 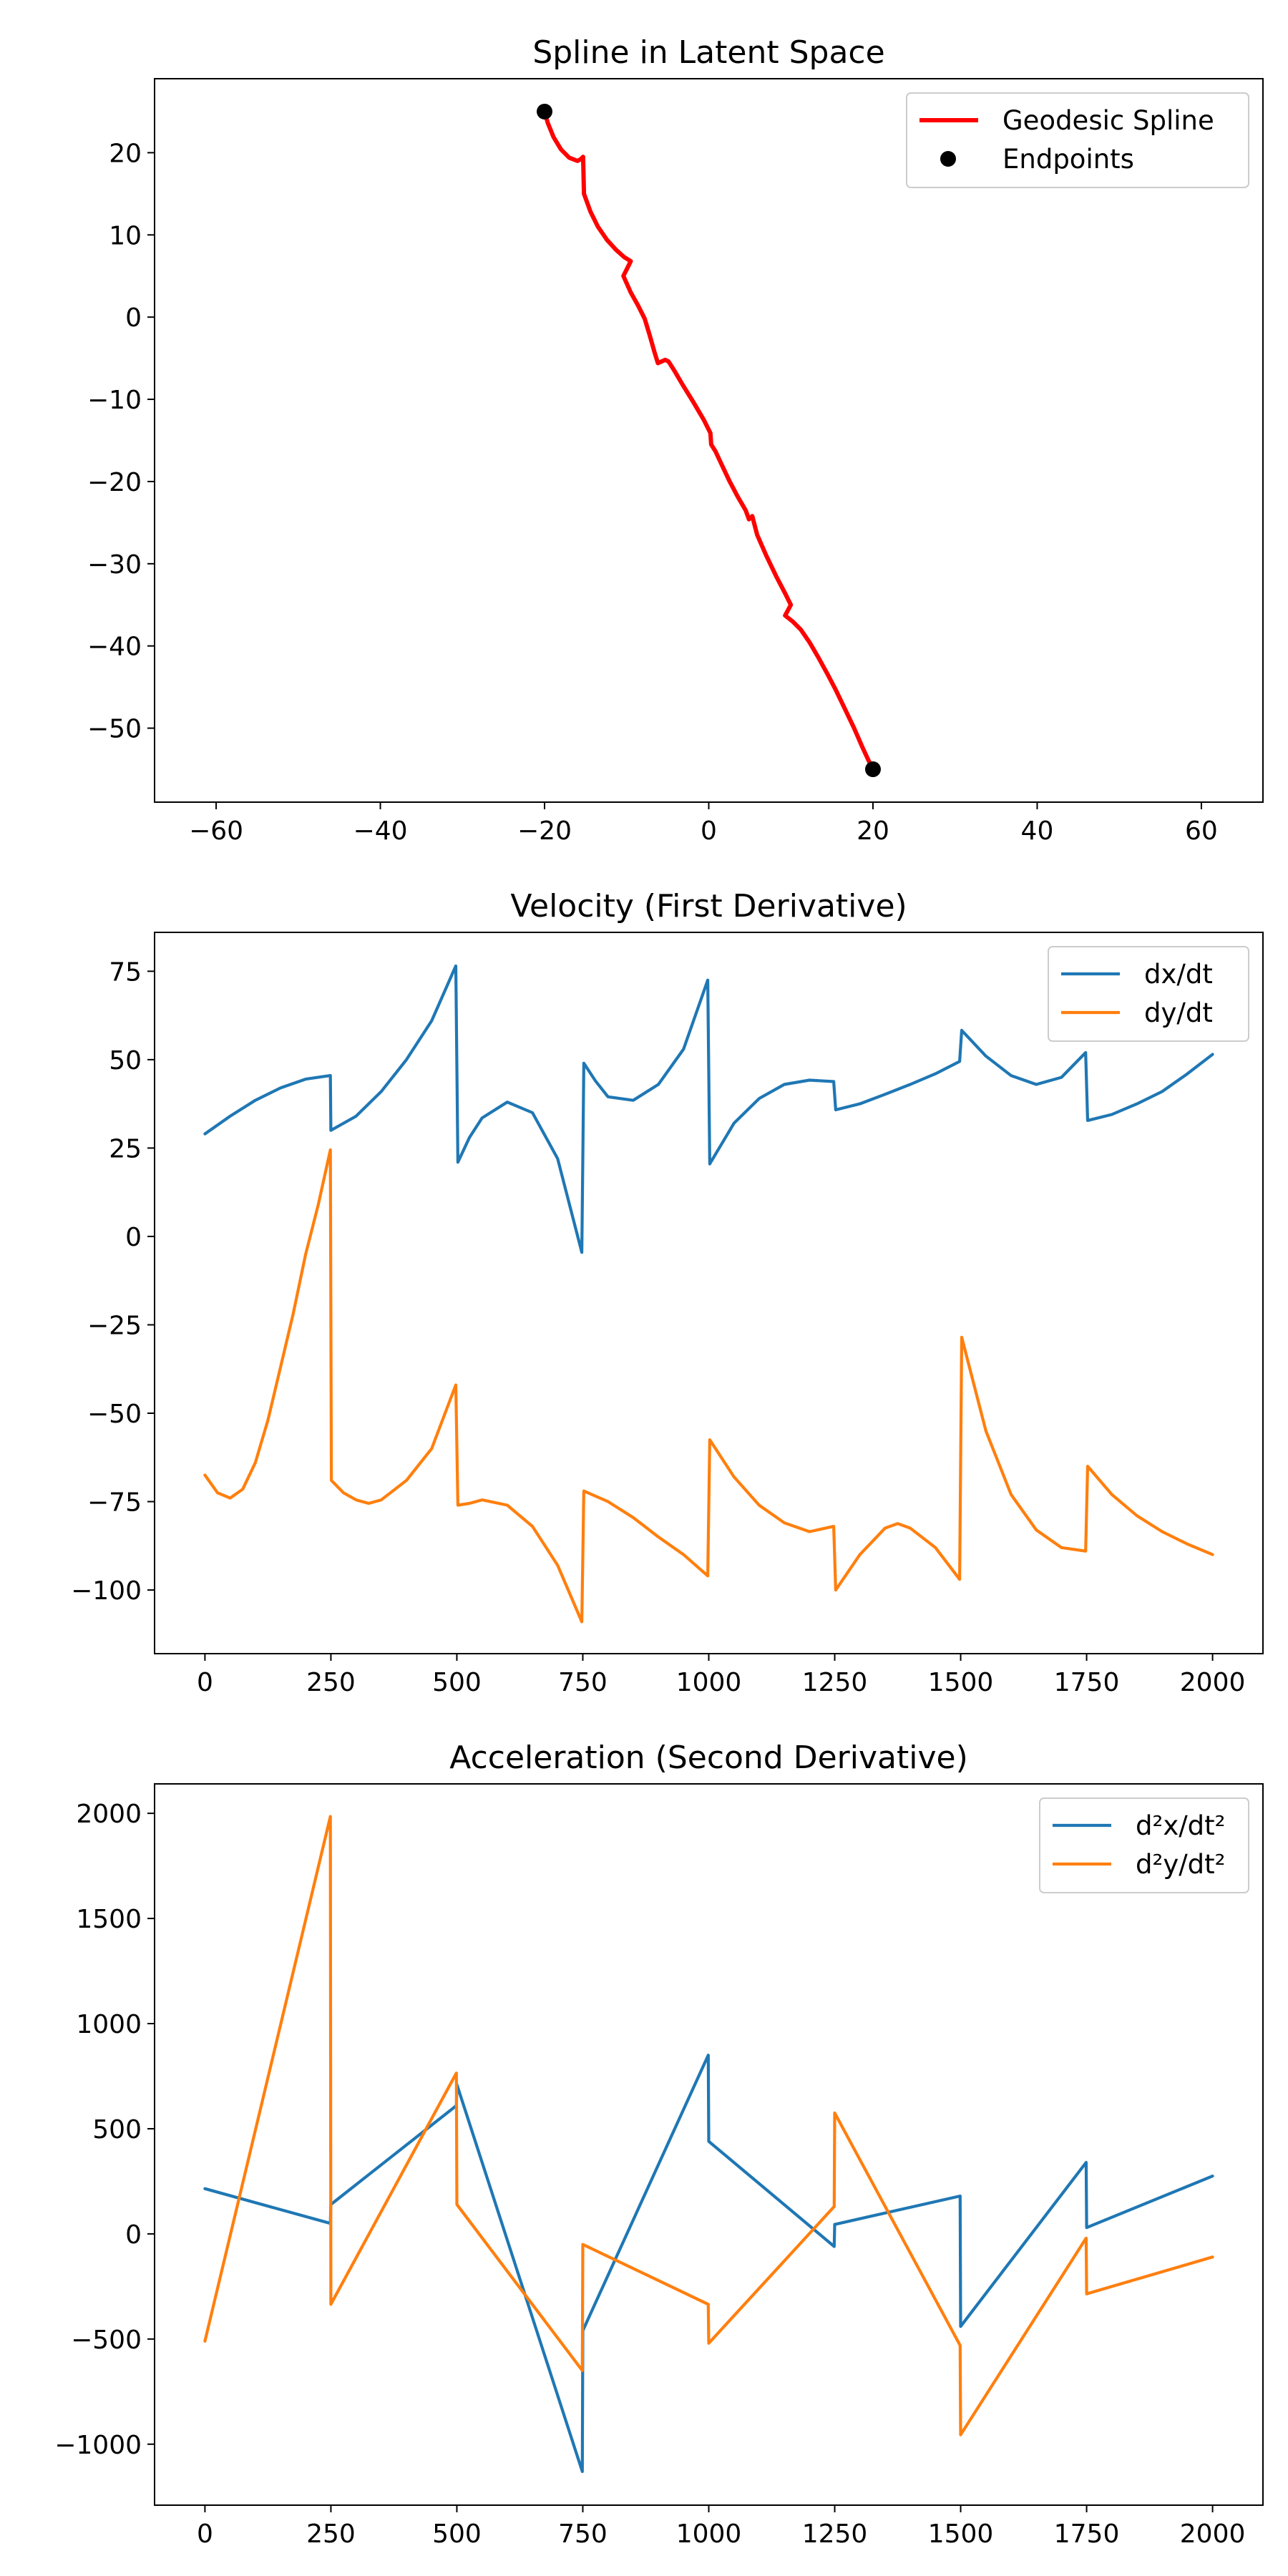 I want to click on legend-label: d²x/dt², so click(x=1181, y=1825).